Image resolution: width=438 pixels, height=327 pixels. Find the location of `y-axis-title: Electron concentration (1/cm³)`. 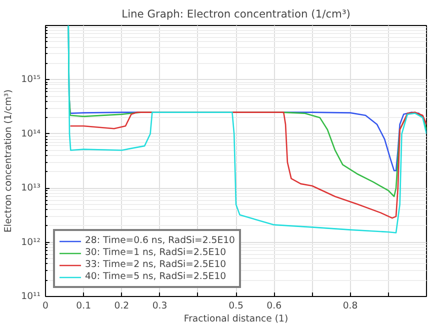

y-axis-title: Electron concentration (1/cm³) is located at coordinates (8, 161).